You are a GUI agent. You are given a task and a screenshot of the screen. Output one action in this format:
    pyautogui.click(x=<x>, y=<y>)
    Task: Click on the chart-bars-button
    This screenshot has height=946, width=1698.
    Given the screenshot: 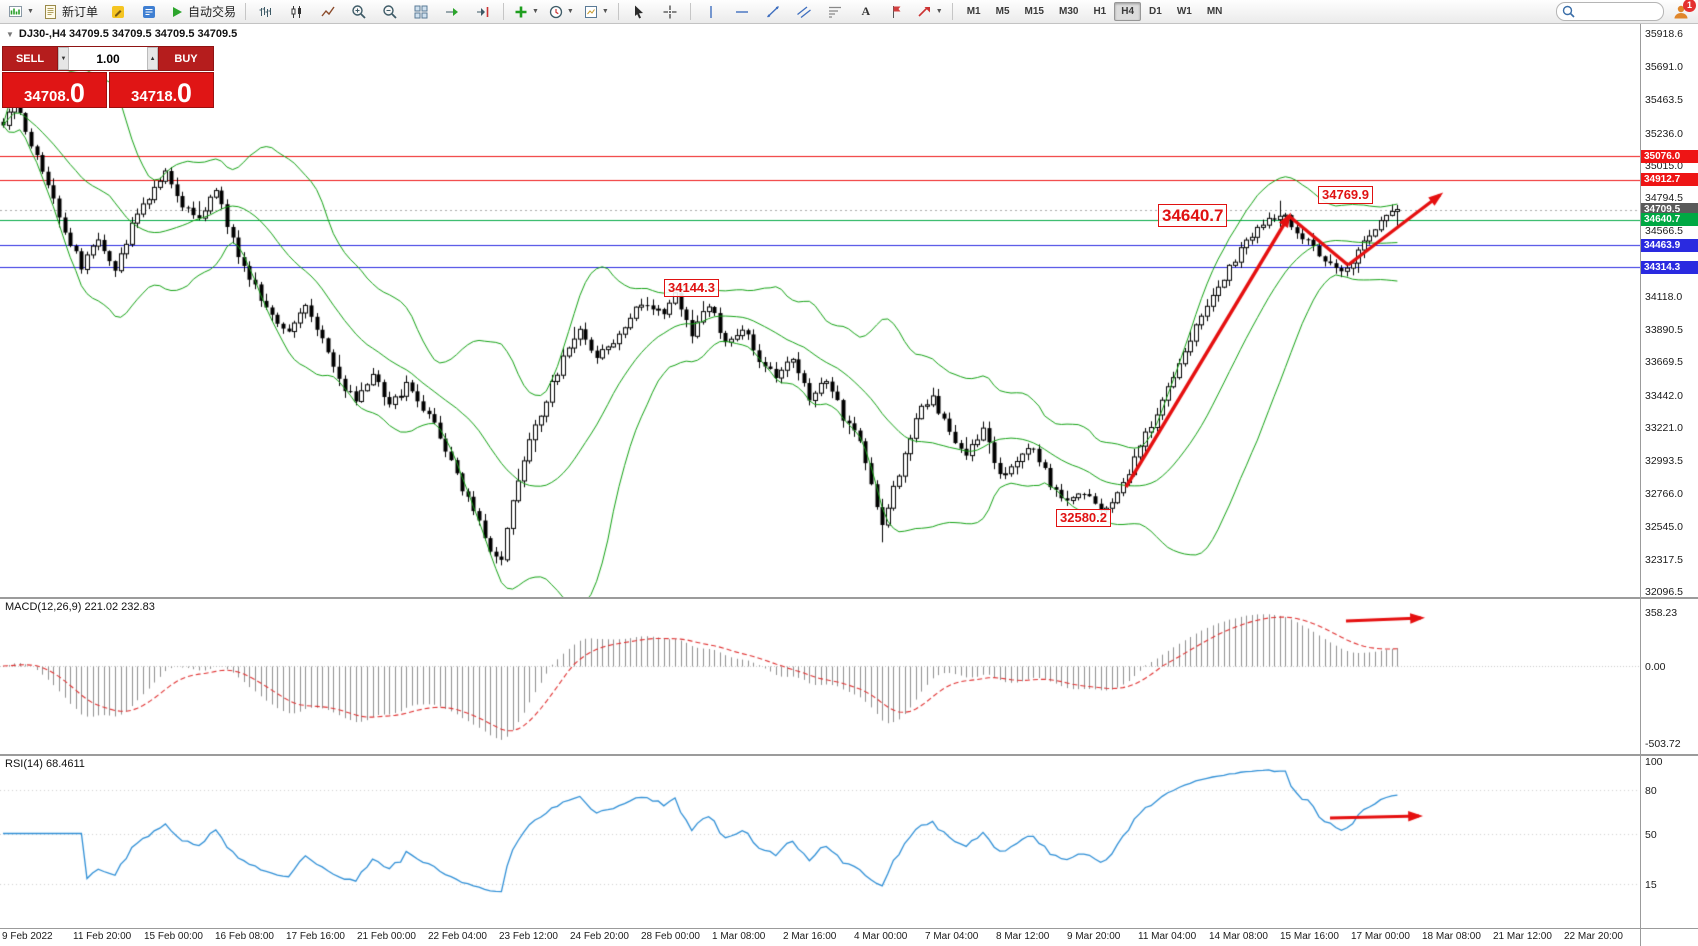 What is the action you would take?
    pyautogui.click(x=266, y=11)
    